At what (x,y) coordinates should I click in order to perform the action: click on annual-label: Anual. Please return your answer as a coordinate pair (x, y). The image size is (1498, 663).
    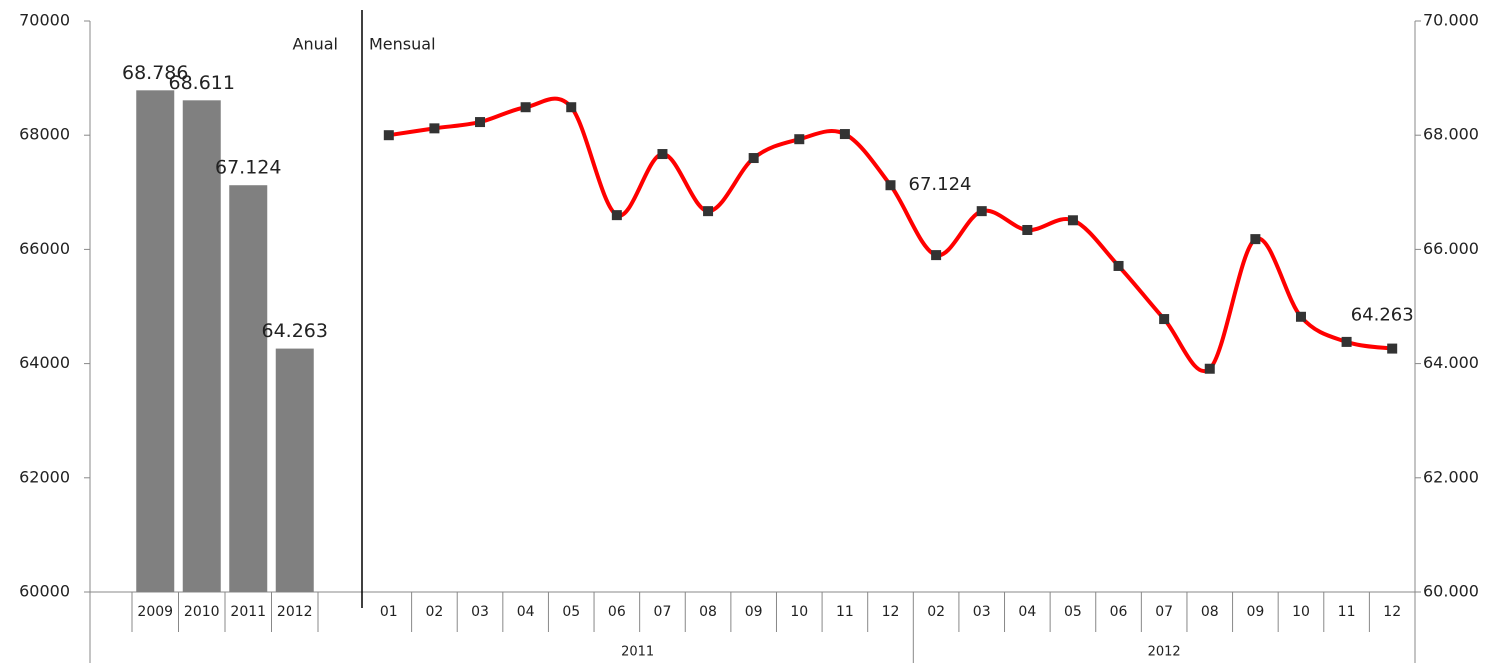
    Looking at the image, I should click on (315, 44).